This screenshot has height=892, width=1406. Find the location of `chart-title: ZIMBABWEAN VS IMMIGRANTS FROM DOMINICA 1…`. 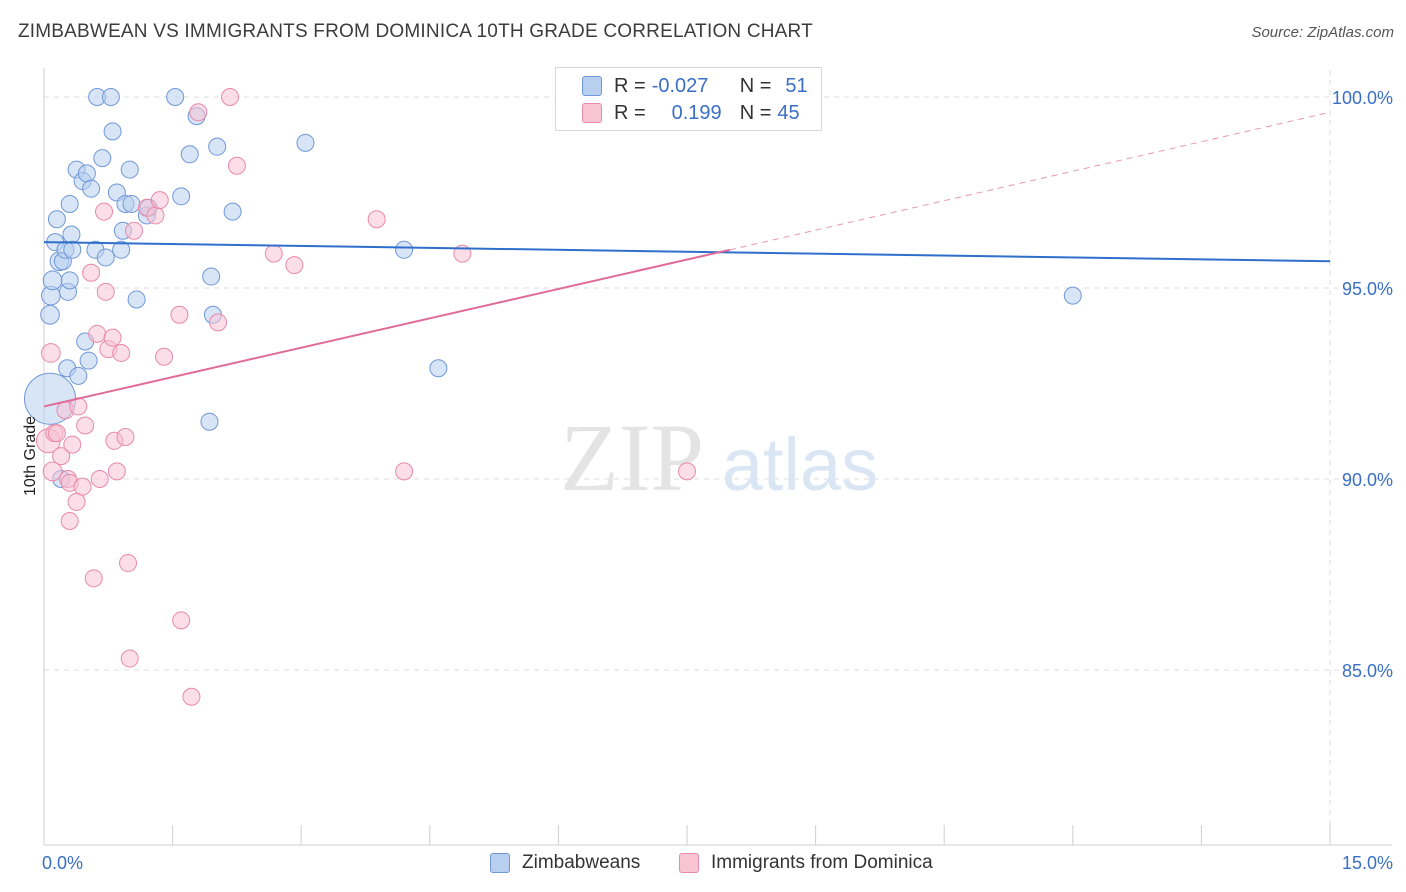

chart-title: ZIMBABWEAN VS IMMIGRANTS FROM DOMINICA 1… is located at coordinates (415, 31).